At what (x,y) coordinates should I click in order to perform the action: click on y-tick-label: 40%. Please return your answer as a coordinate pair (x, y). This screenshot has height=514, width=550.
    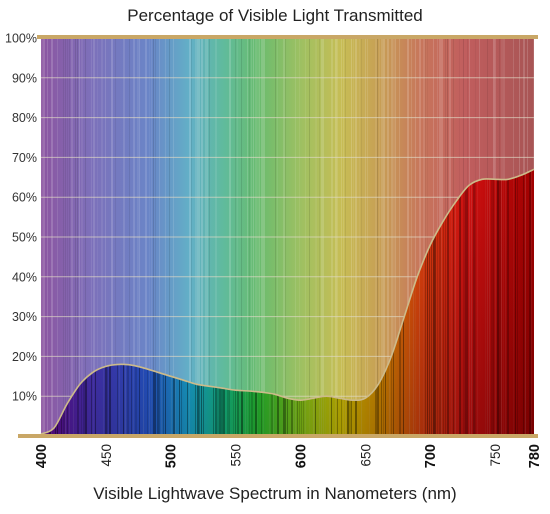
    Looking at the image, I should click on (24, 277).